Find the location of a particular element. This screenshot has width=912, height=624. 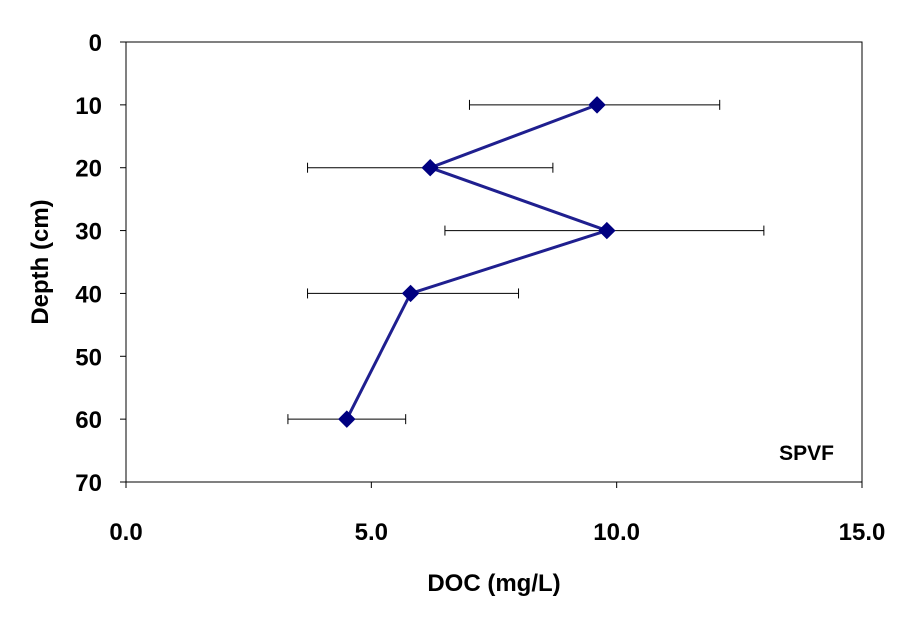

x-axis-ticks: 0.0 5.0 10.0 15.0 is located at coordinates (497, 514).